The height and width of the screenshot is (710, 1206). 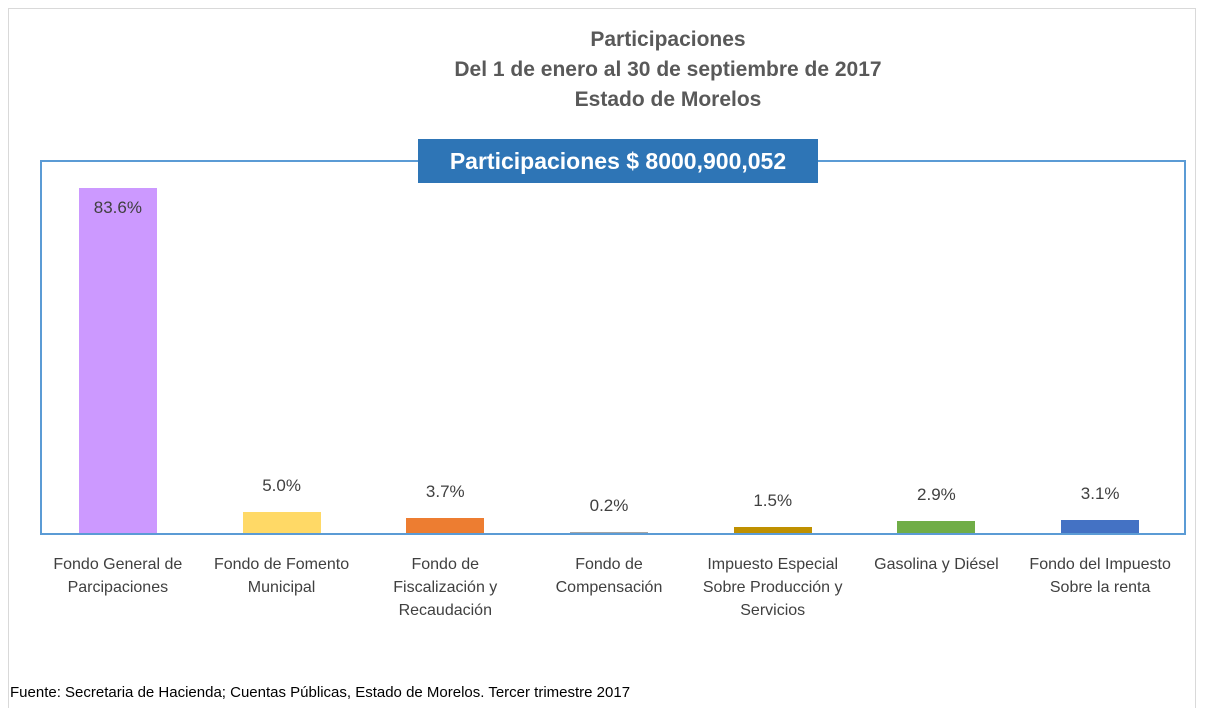 I want to click on data-label: 5.0%, so click(x=281, y=486).